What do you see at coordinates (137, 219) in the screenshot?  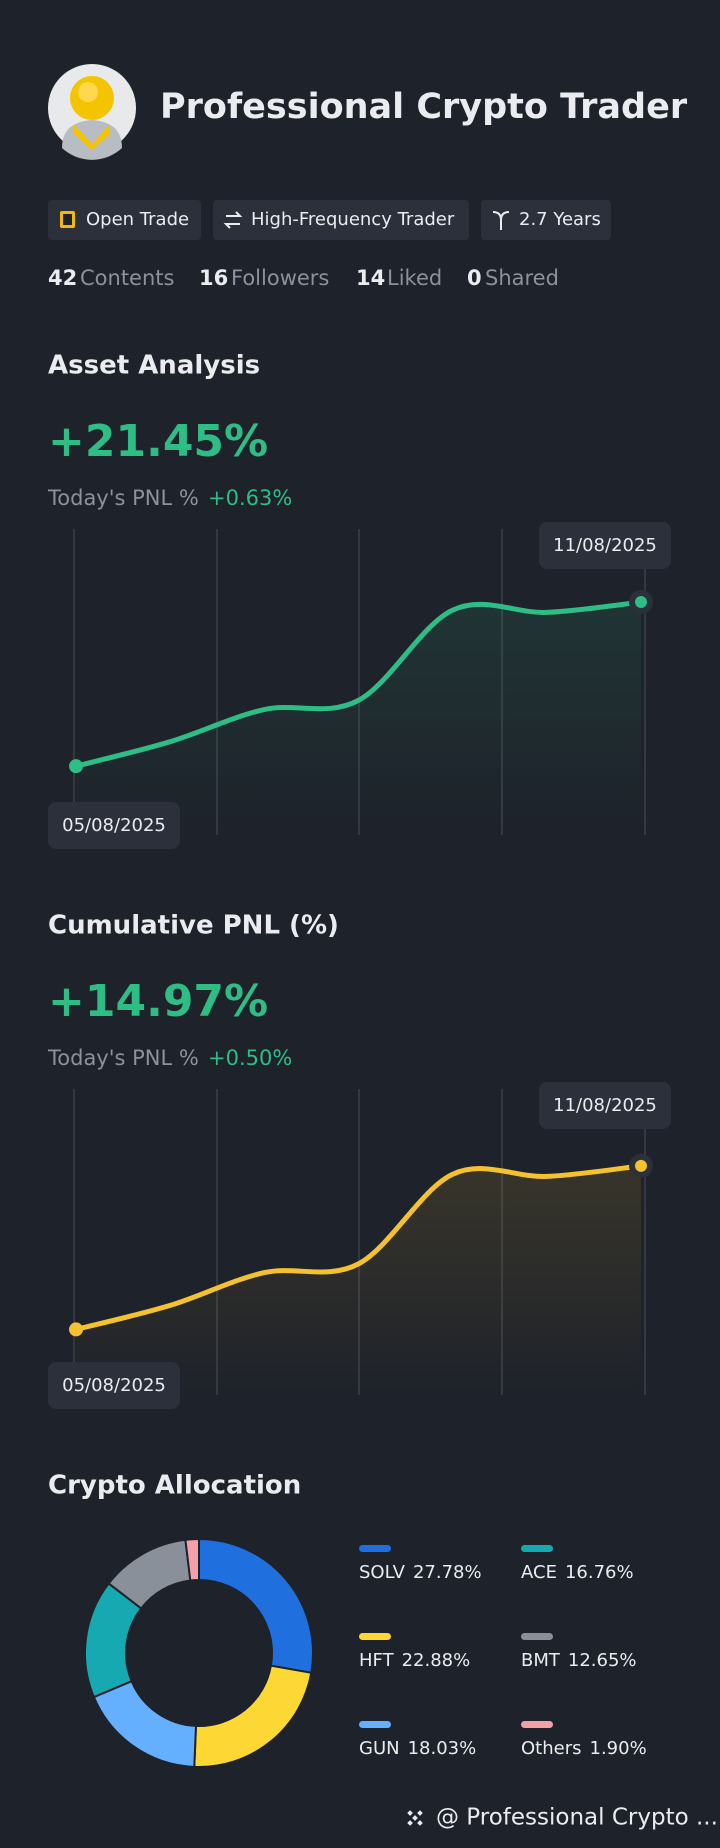 I see `tag-label: Open Trade` at bounding box center [137, 219].